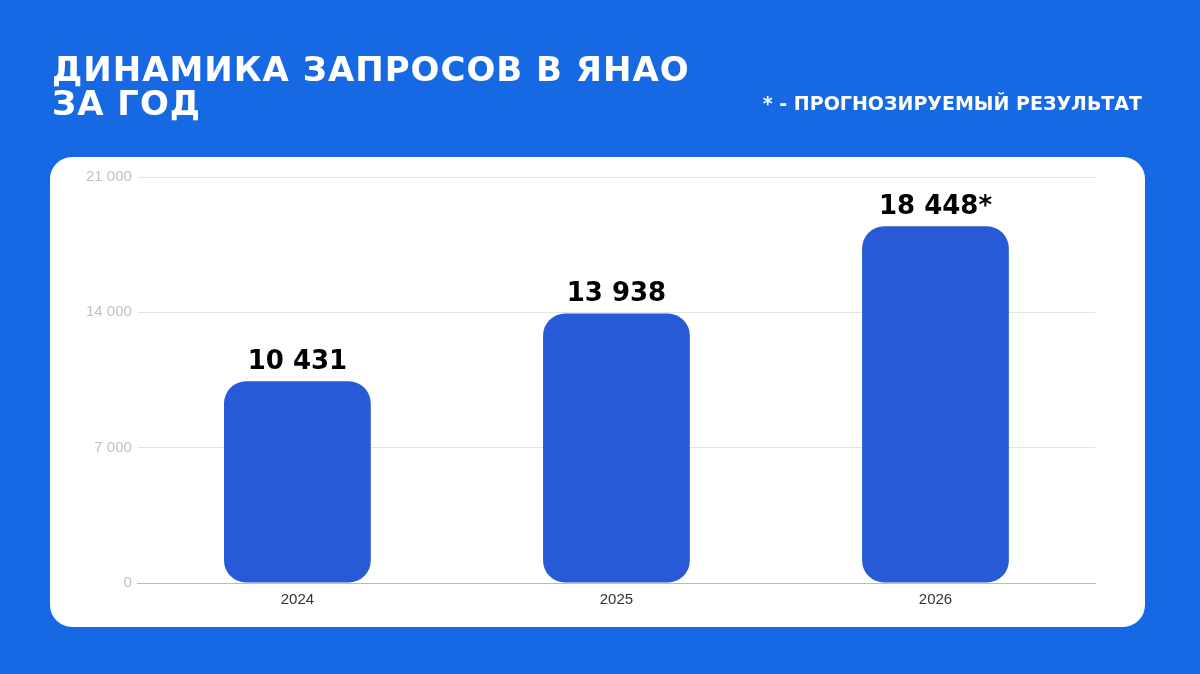 Image resolution: width=1200 pixels, height=674 pixels. Describe the element at coordinates (127, 582) in the screenshot. I see `y-tick-label: 0` at that location.